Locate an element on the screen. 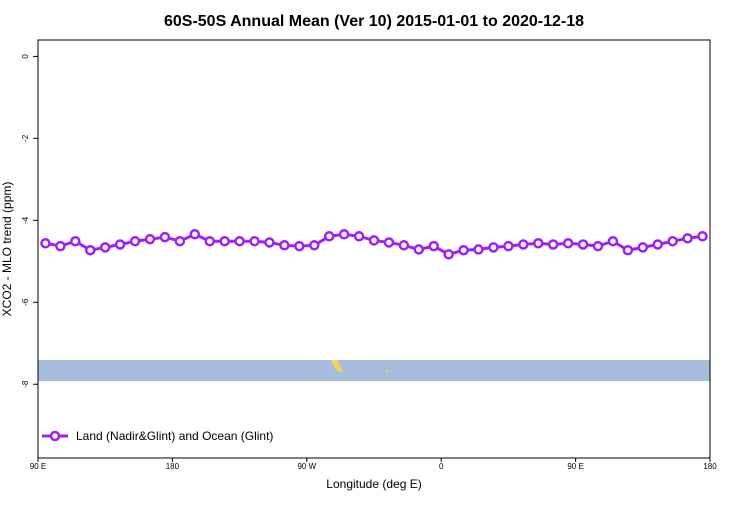  x-tick-label: 90 W is located at coordinates (306, 466).